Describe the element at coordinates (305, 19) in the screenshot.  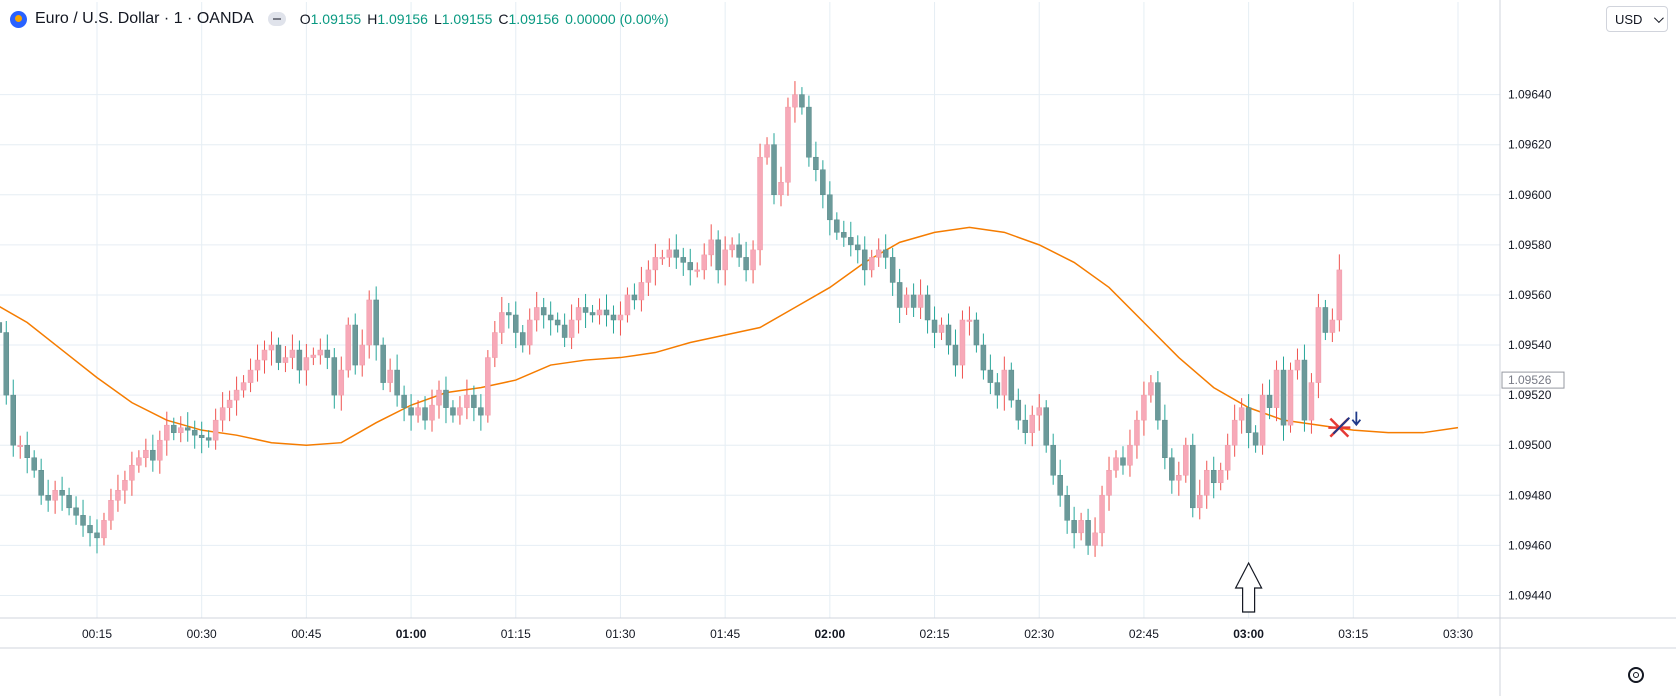
I see `ohlc-open-key: O` at that location.